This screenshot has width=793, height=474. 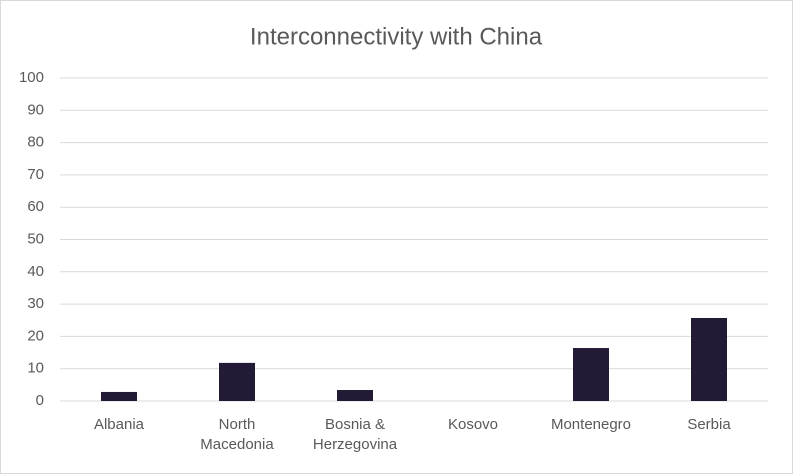 What do you see at coordinates (237, 434) in the screenshot?
I see `x-tick-label: North Macedonia` at bounding box center [237, 434].